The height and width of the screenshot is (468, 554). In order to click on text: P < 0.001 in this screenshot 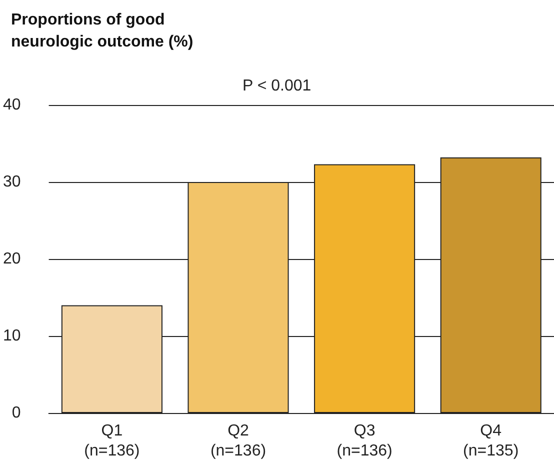, I will do `click(277, 86)`.